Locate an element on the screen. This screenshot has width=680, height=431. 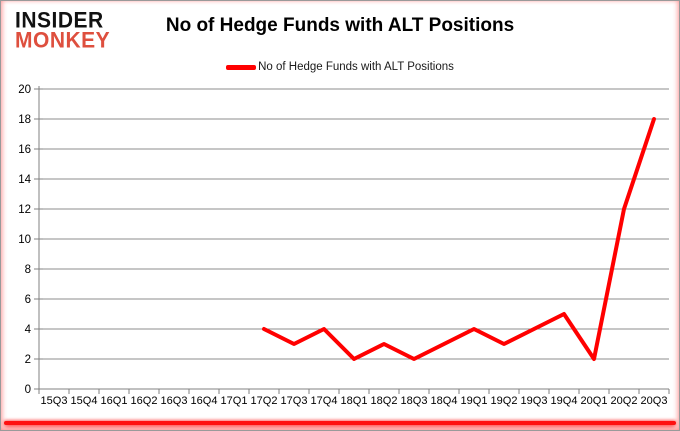
x-tick-label: 19Q1 is located at coordinates (474, 401).